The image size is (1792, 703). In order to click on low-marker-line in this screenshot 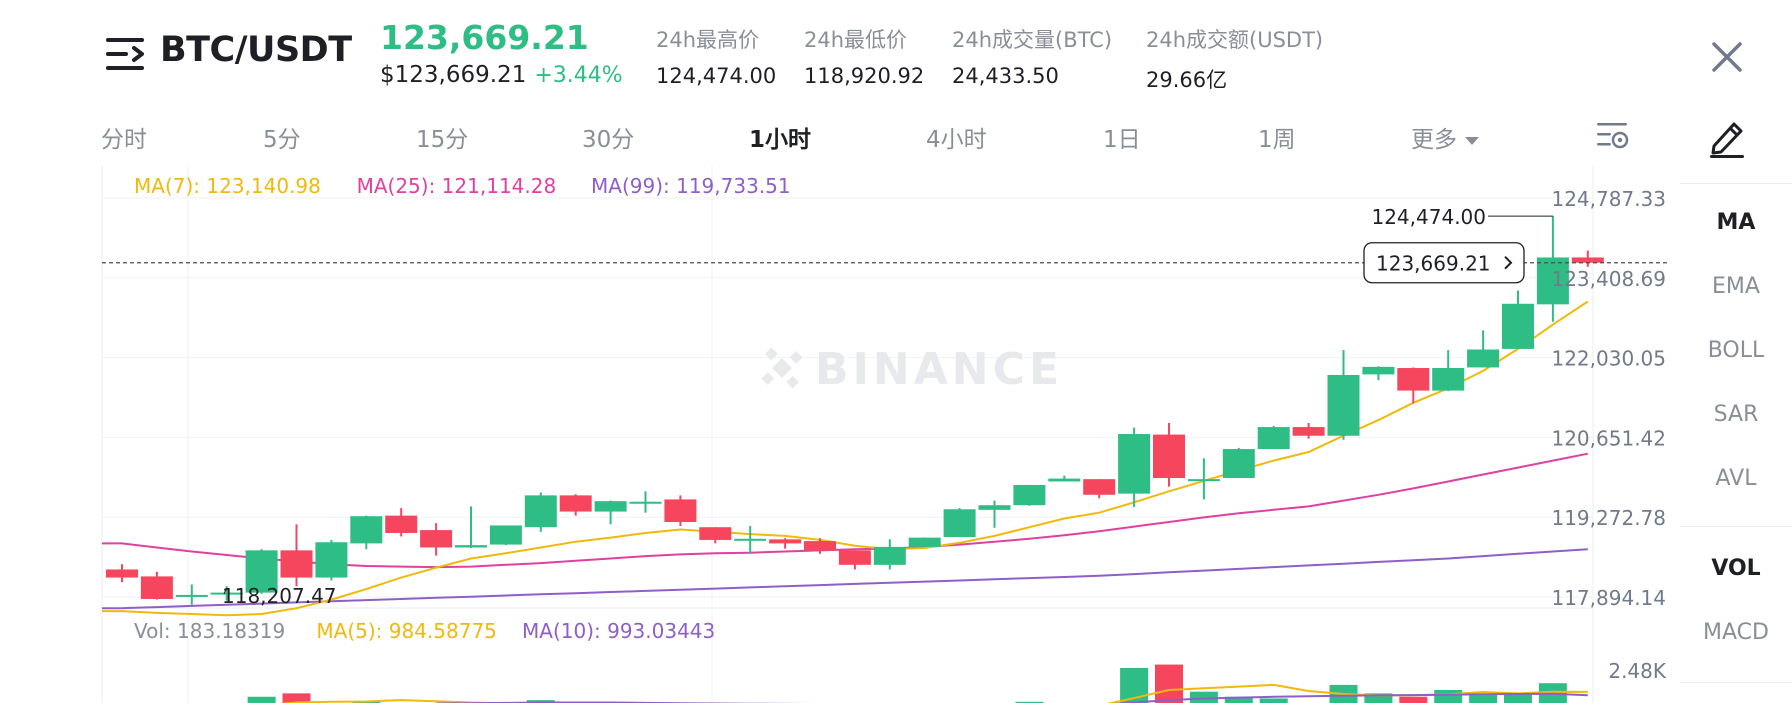, I will do `click(225, 591)`.